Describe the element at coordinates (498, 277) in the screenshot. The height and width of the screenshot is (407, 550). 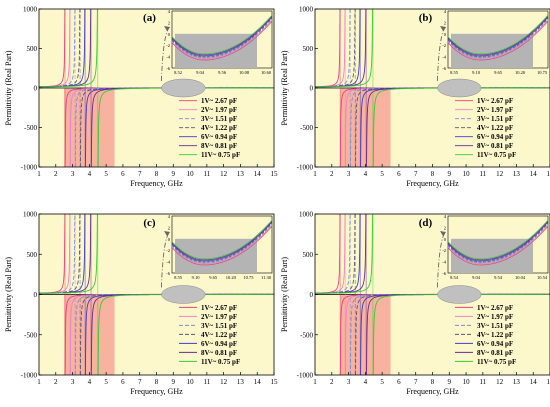
I see `inset-x-tick: 9.54` at that location.